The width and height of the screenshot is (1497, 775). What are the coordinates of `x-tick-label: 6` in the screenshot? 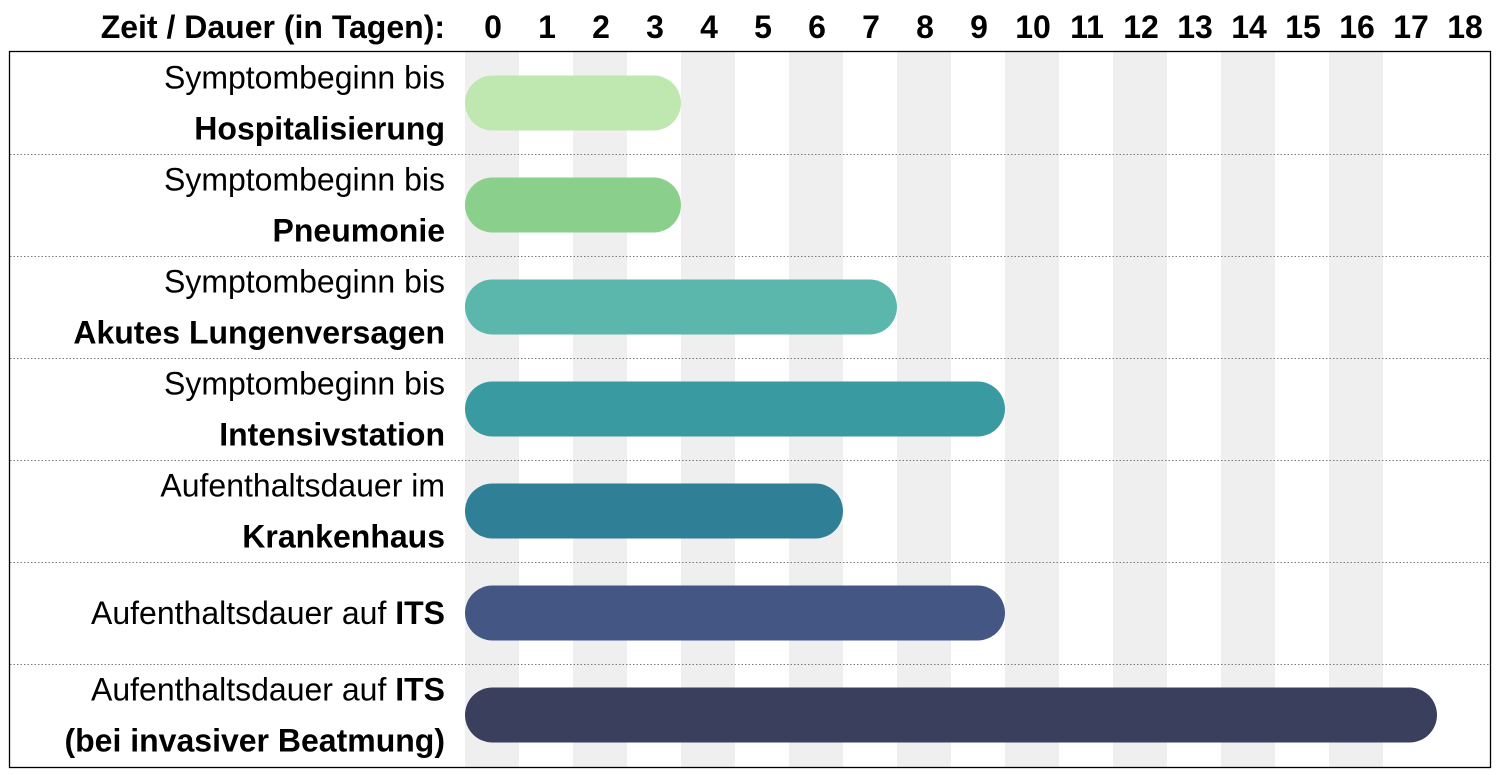 It's located at (817, 27).